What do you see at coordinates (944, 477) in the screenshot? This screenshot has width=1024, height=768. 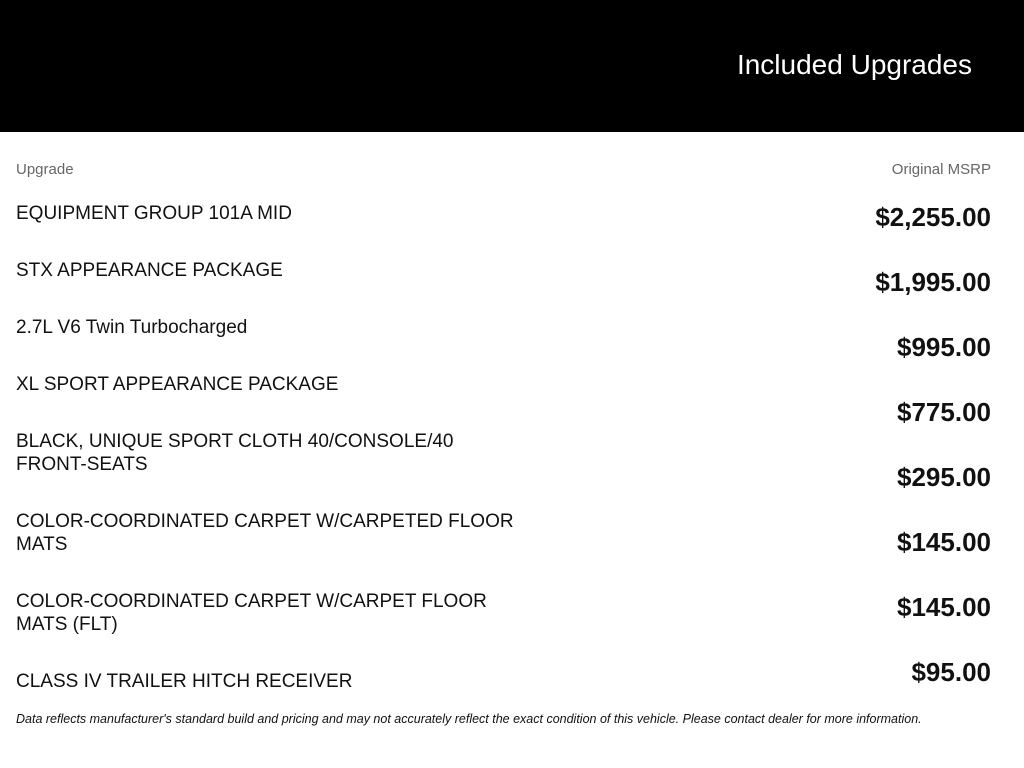 I see `upgrade-price: $295.00` at bounding box center [944, 477].